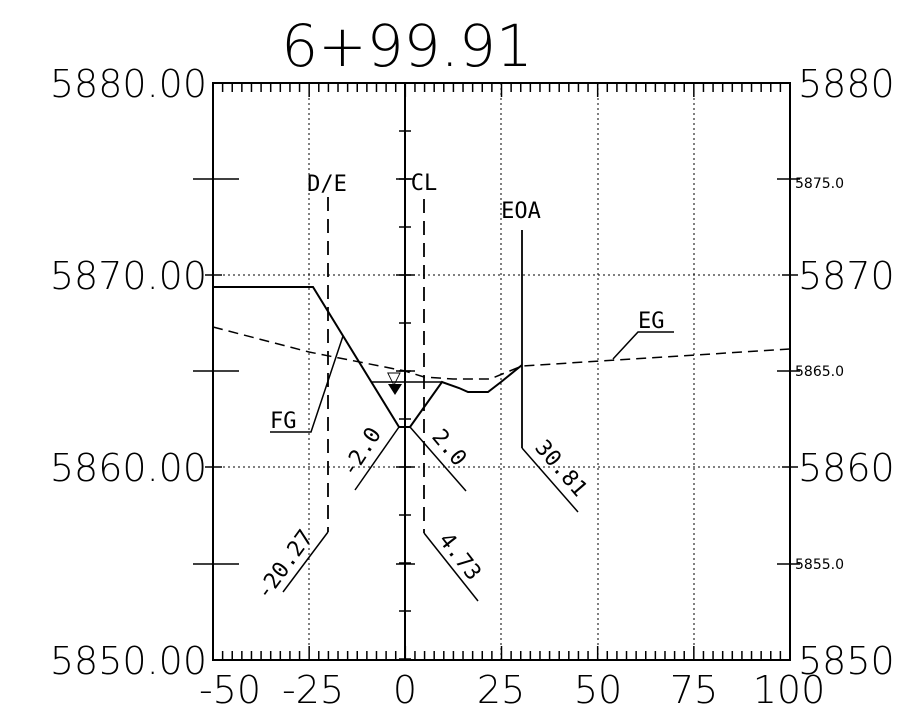 The height and width of the screenshot is (715, 914). I want to click on cl-offset-leader, so click(451, 567).